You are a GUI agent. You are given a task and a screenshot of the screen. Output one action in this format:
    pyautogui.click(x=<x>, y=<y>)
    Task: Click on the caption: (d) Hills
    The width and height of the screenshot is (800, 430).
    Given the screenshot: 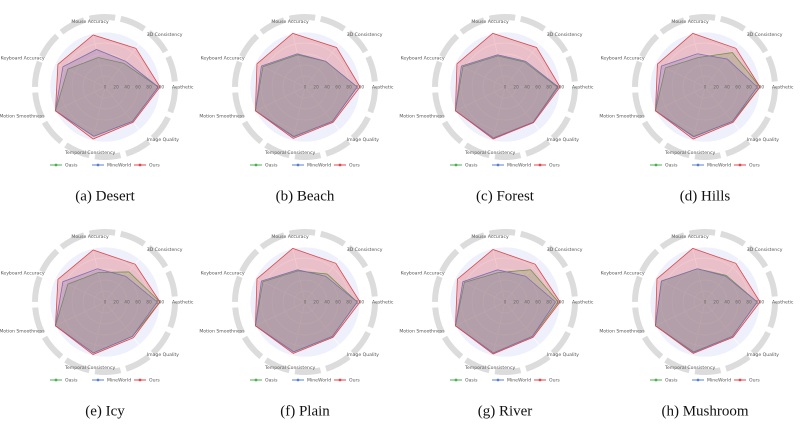 What is the action you would take?
    pyautogui.click(x=705, y=196)
    